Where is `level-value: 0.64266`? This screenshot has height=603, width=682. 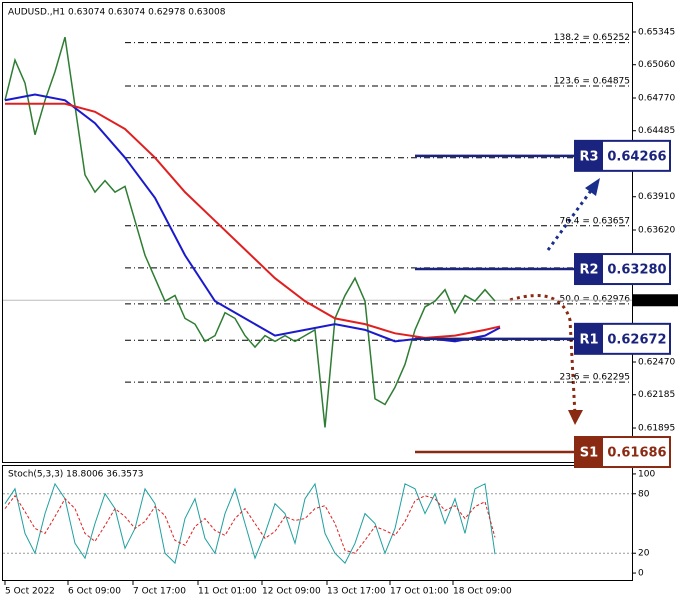 level-value: 0.64266 is located at coordinates (636, 156).